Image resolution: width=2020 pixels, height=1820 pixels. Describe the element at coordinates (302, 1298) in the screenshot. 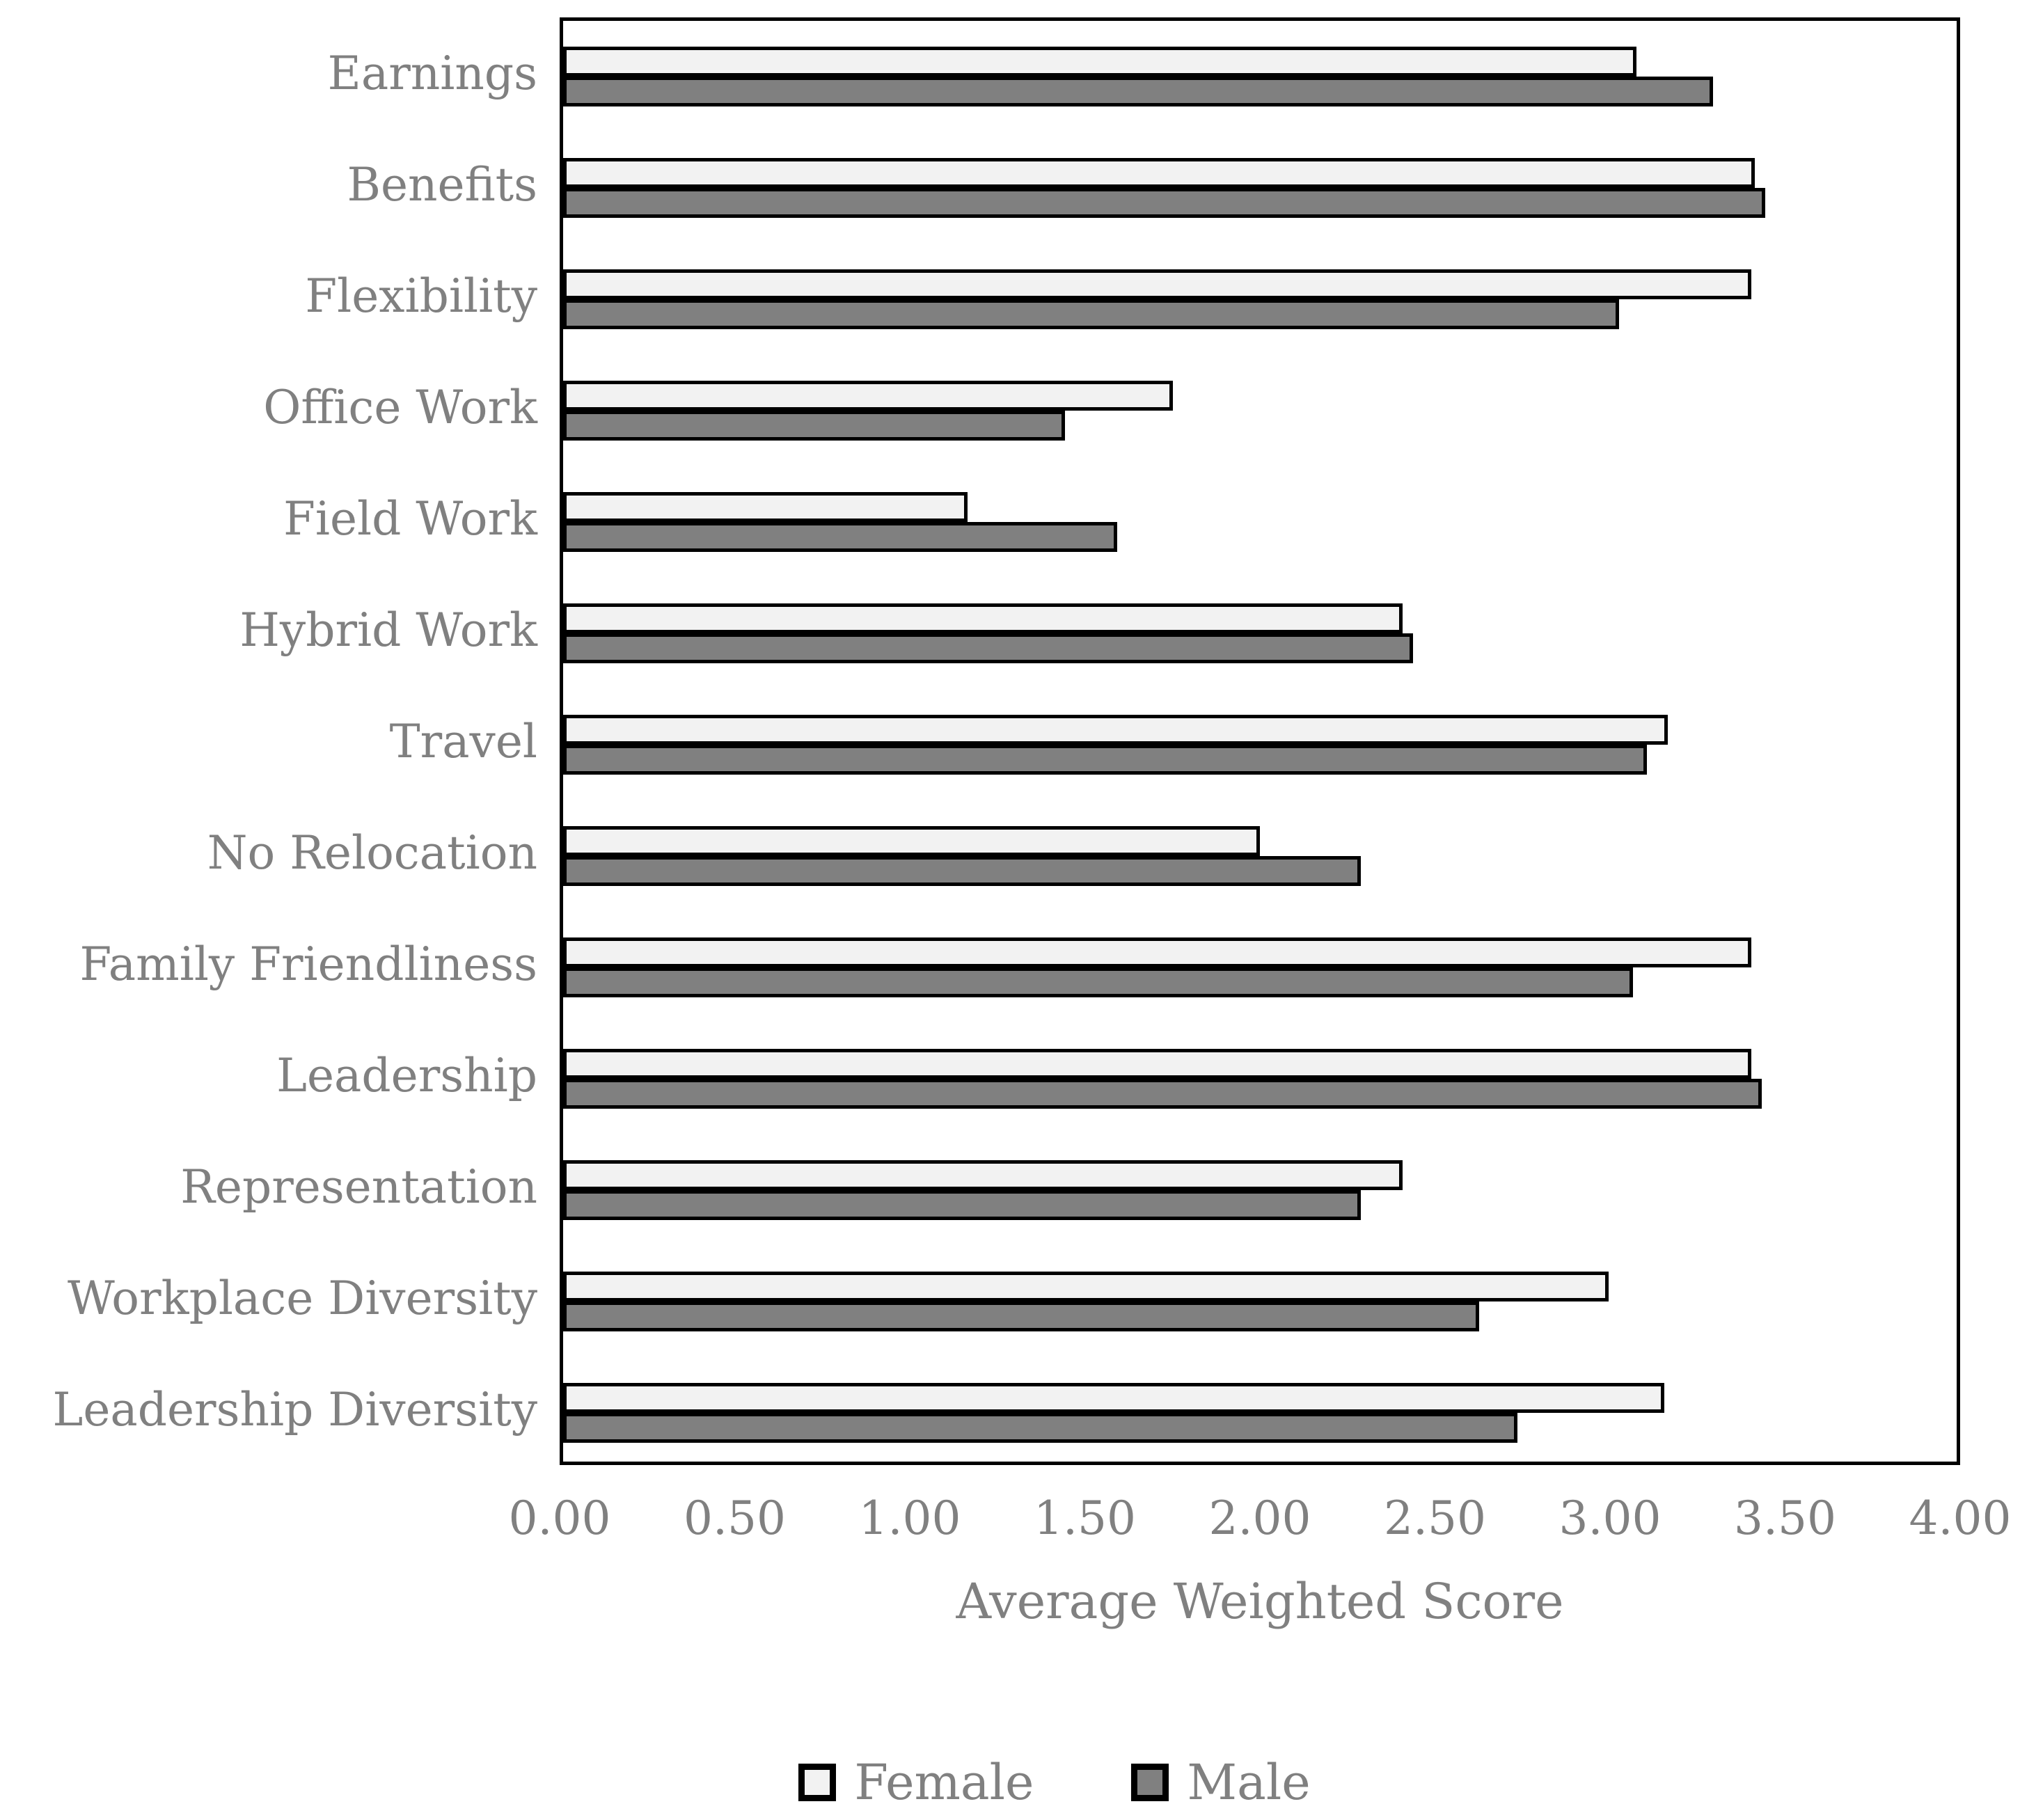

I see `category-label: Workplace Diversity` at that location.